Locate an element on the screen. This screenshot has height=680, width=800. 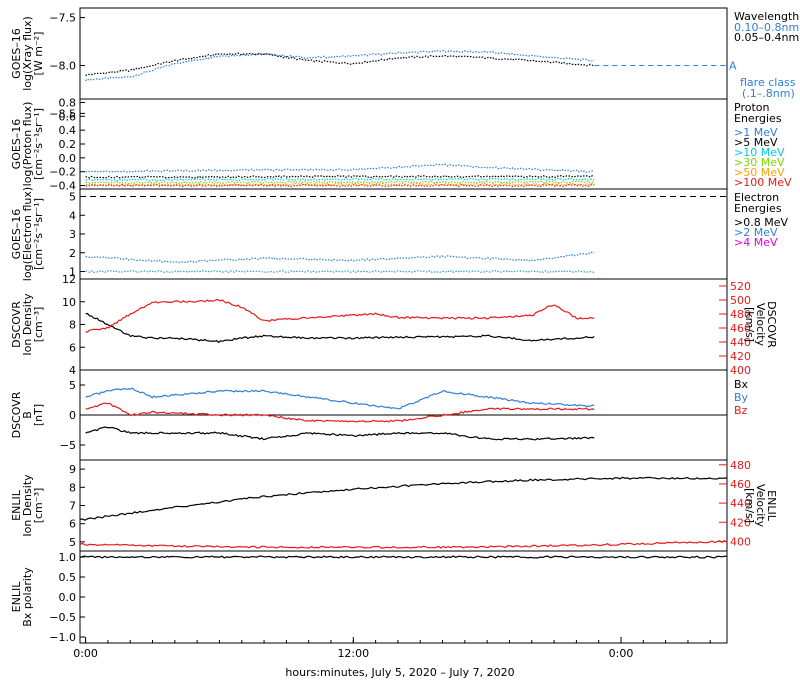
panel-7: 1.0 0.5 0.0 −0.5 −1.0 ENLILBx polarity is located at coordinates (369, 597).